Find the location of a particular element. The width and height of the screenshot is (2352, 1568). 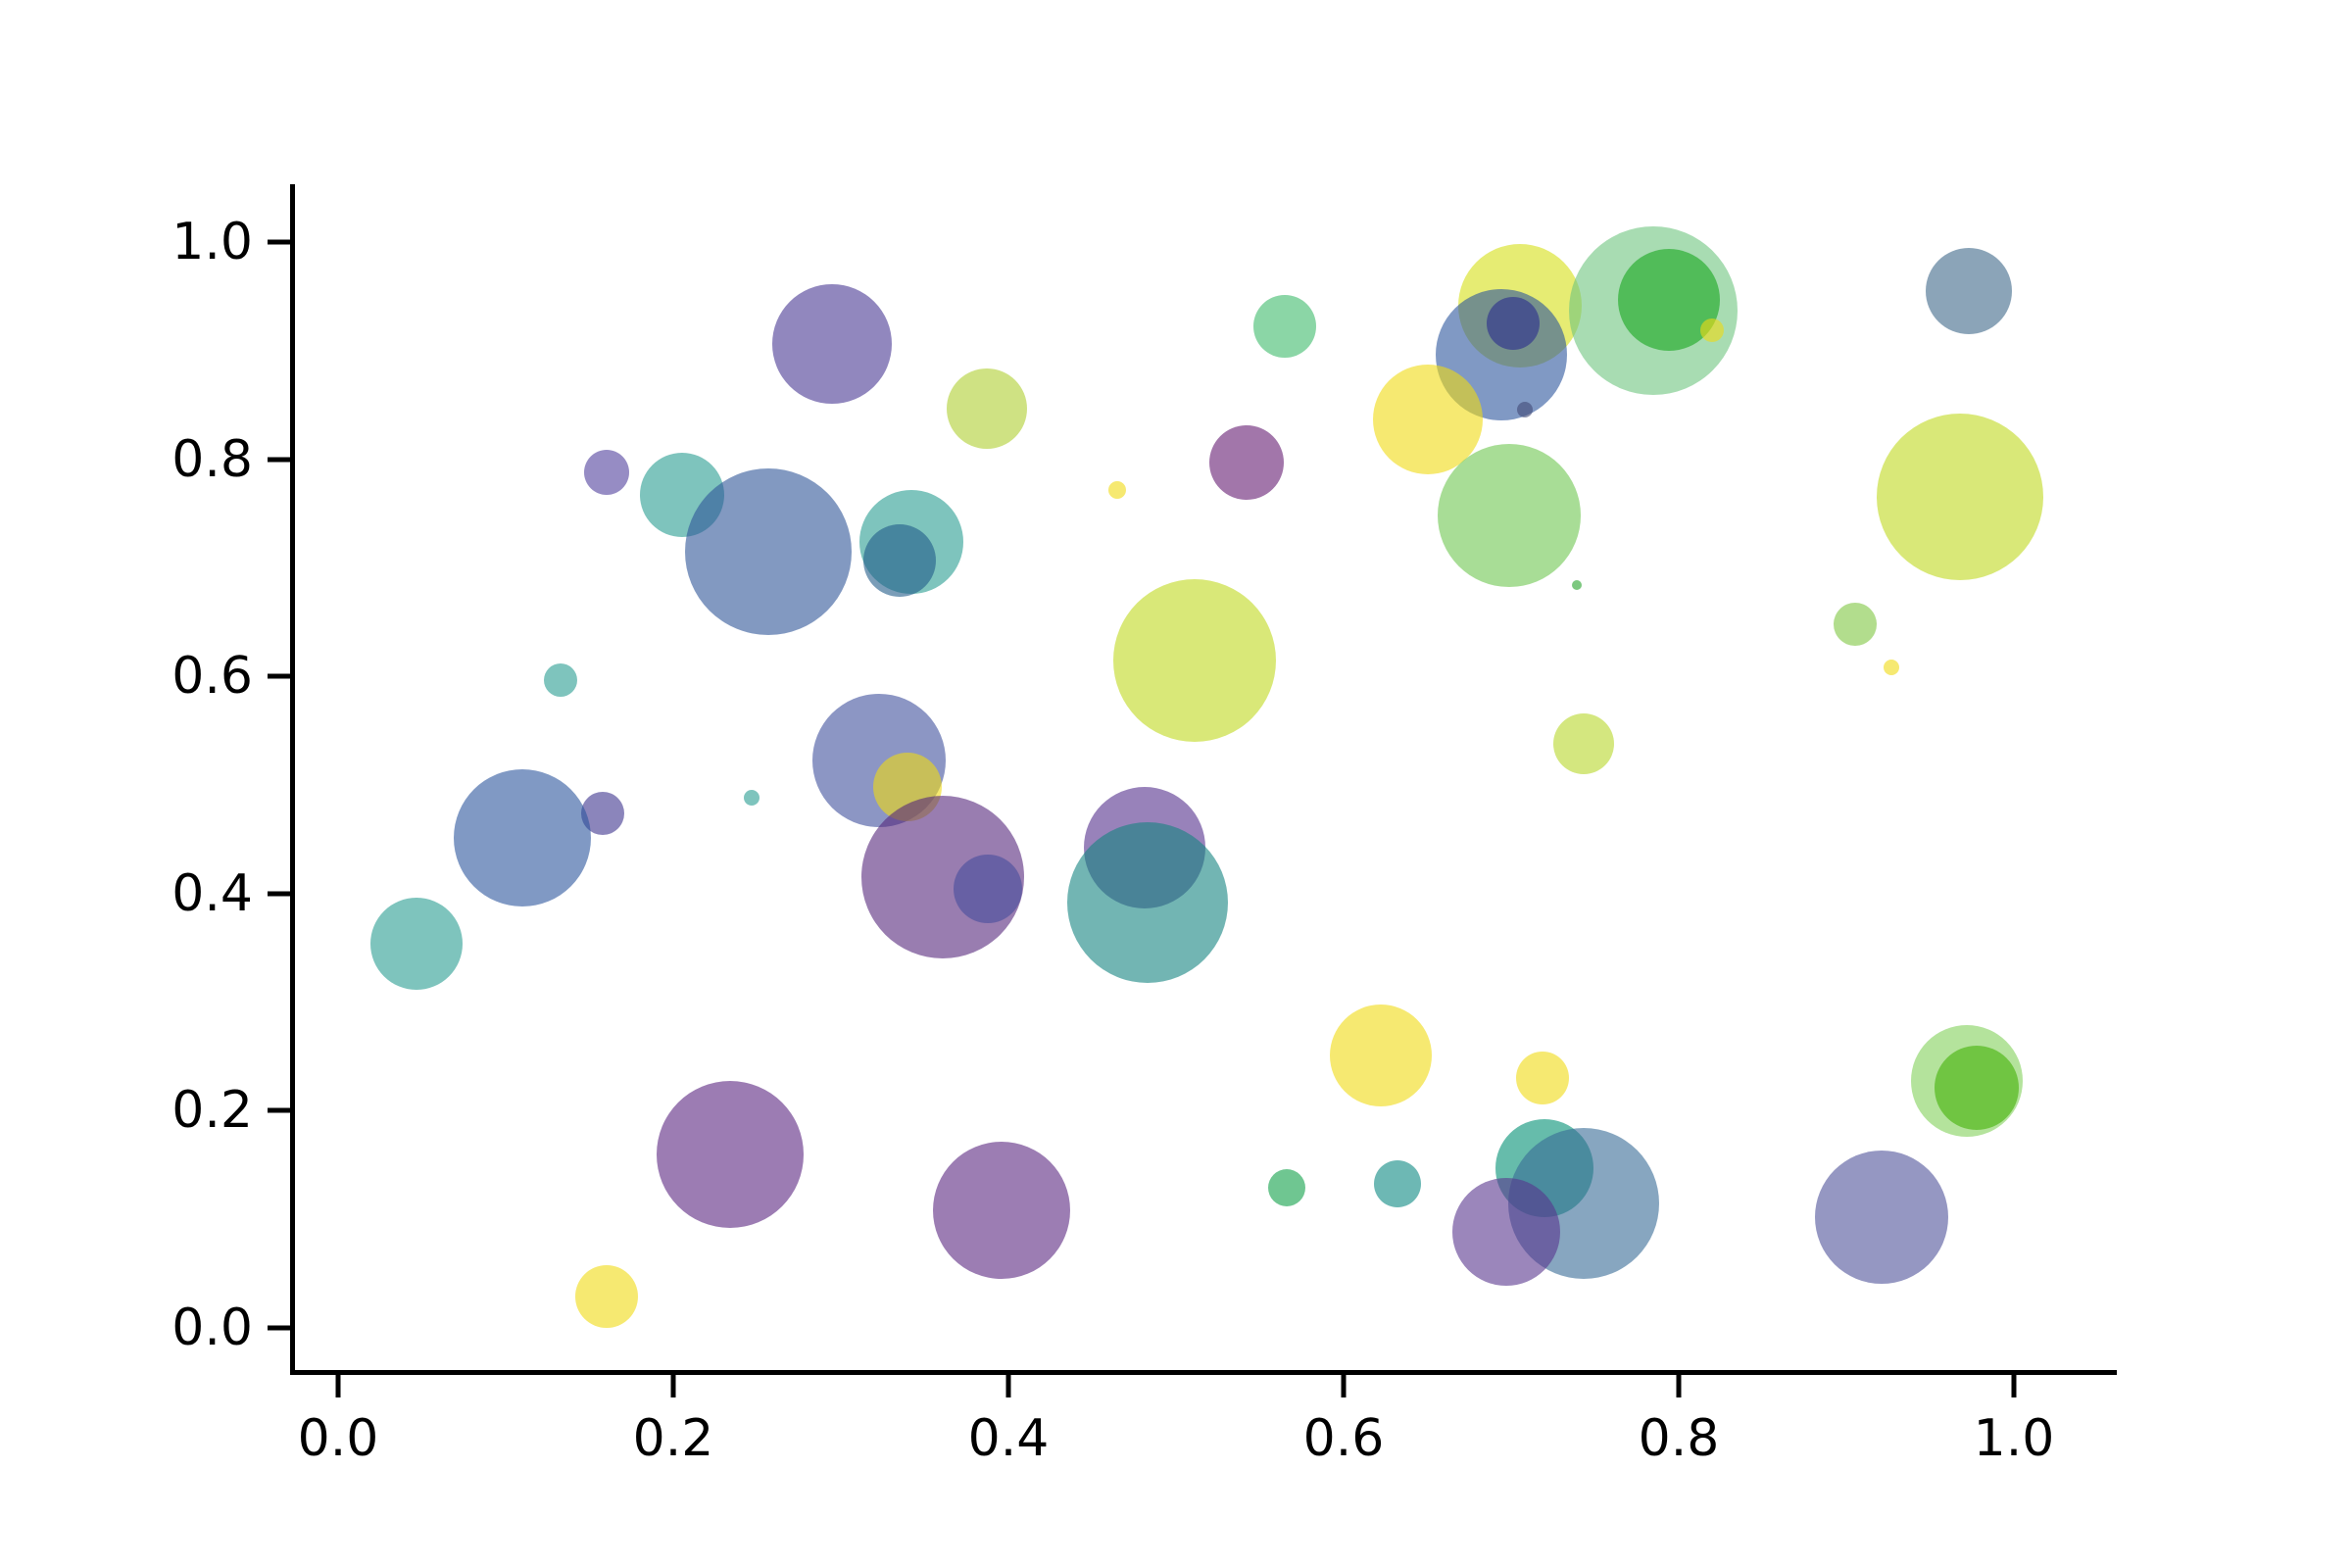

x-tick-label: 0.8 is located at coordinates (1679, 1438).